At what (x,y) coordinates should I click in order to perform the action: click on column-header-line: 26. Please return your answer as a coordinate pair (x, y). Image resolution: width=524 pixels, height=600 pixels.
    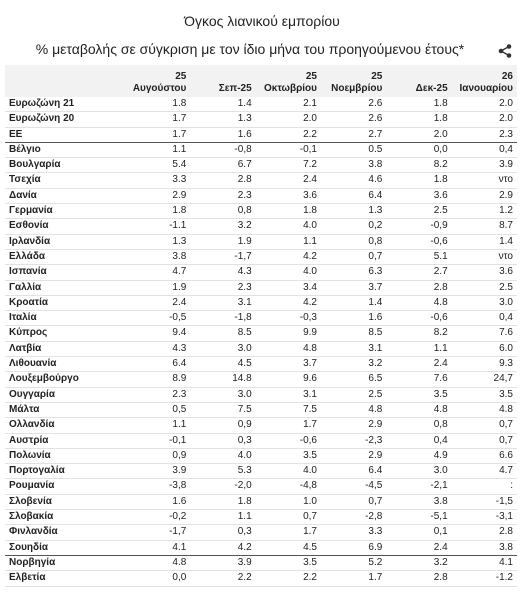
    Looking at the image, I should click on (507, 76).